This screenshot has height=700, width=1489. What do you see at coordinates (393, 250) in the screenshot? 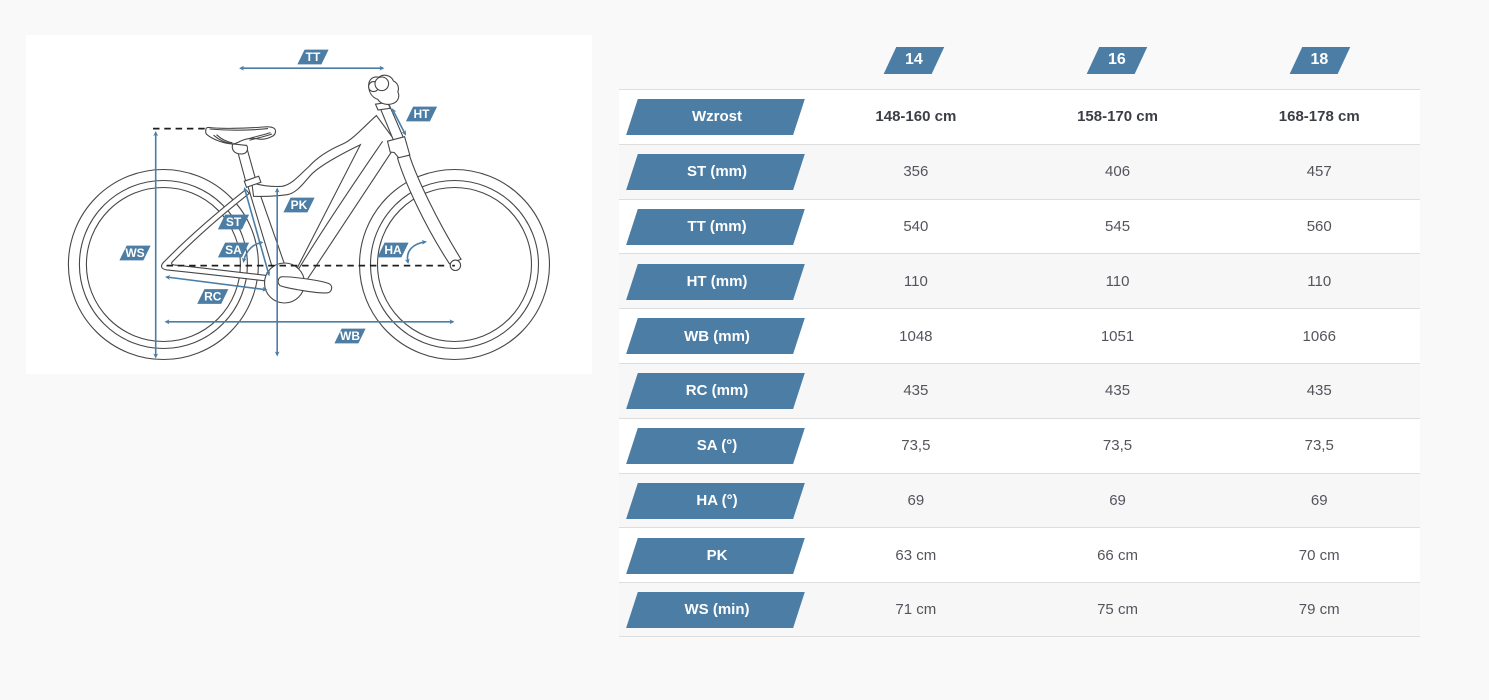
I see `svg-text: HA` at bounding box center [393, 250].